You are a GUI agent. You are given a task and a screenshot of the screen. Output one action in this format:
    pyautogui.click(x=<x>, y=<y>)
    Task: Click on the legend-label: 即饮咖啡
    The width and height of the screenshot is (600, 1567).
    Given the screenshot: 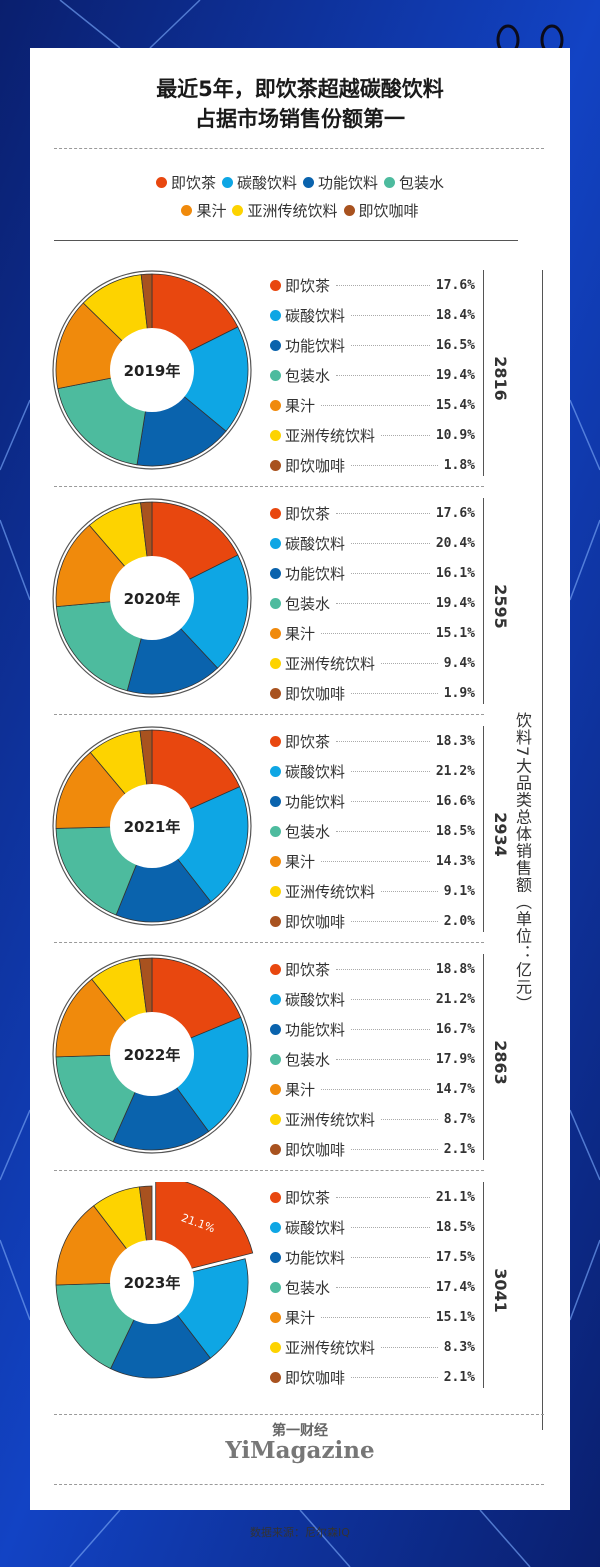 What is the action you would take?
    pyautogui.click(x=388, y=211)
    